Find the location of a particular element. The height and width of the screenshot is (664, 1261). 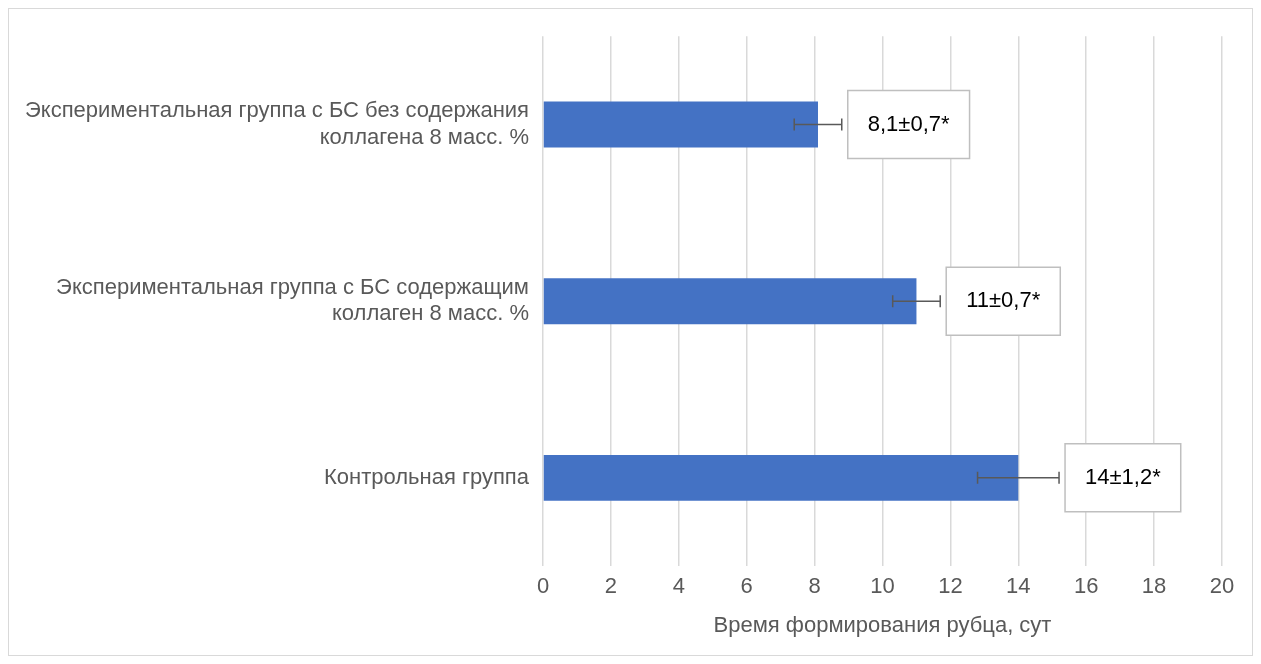

x-tick-label: 16 is located at coordinates (1086, 586).